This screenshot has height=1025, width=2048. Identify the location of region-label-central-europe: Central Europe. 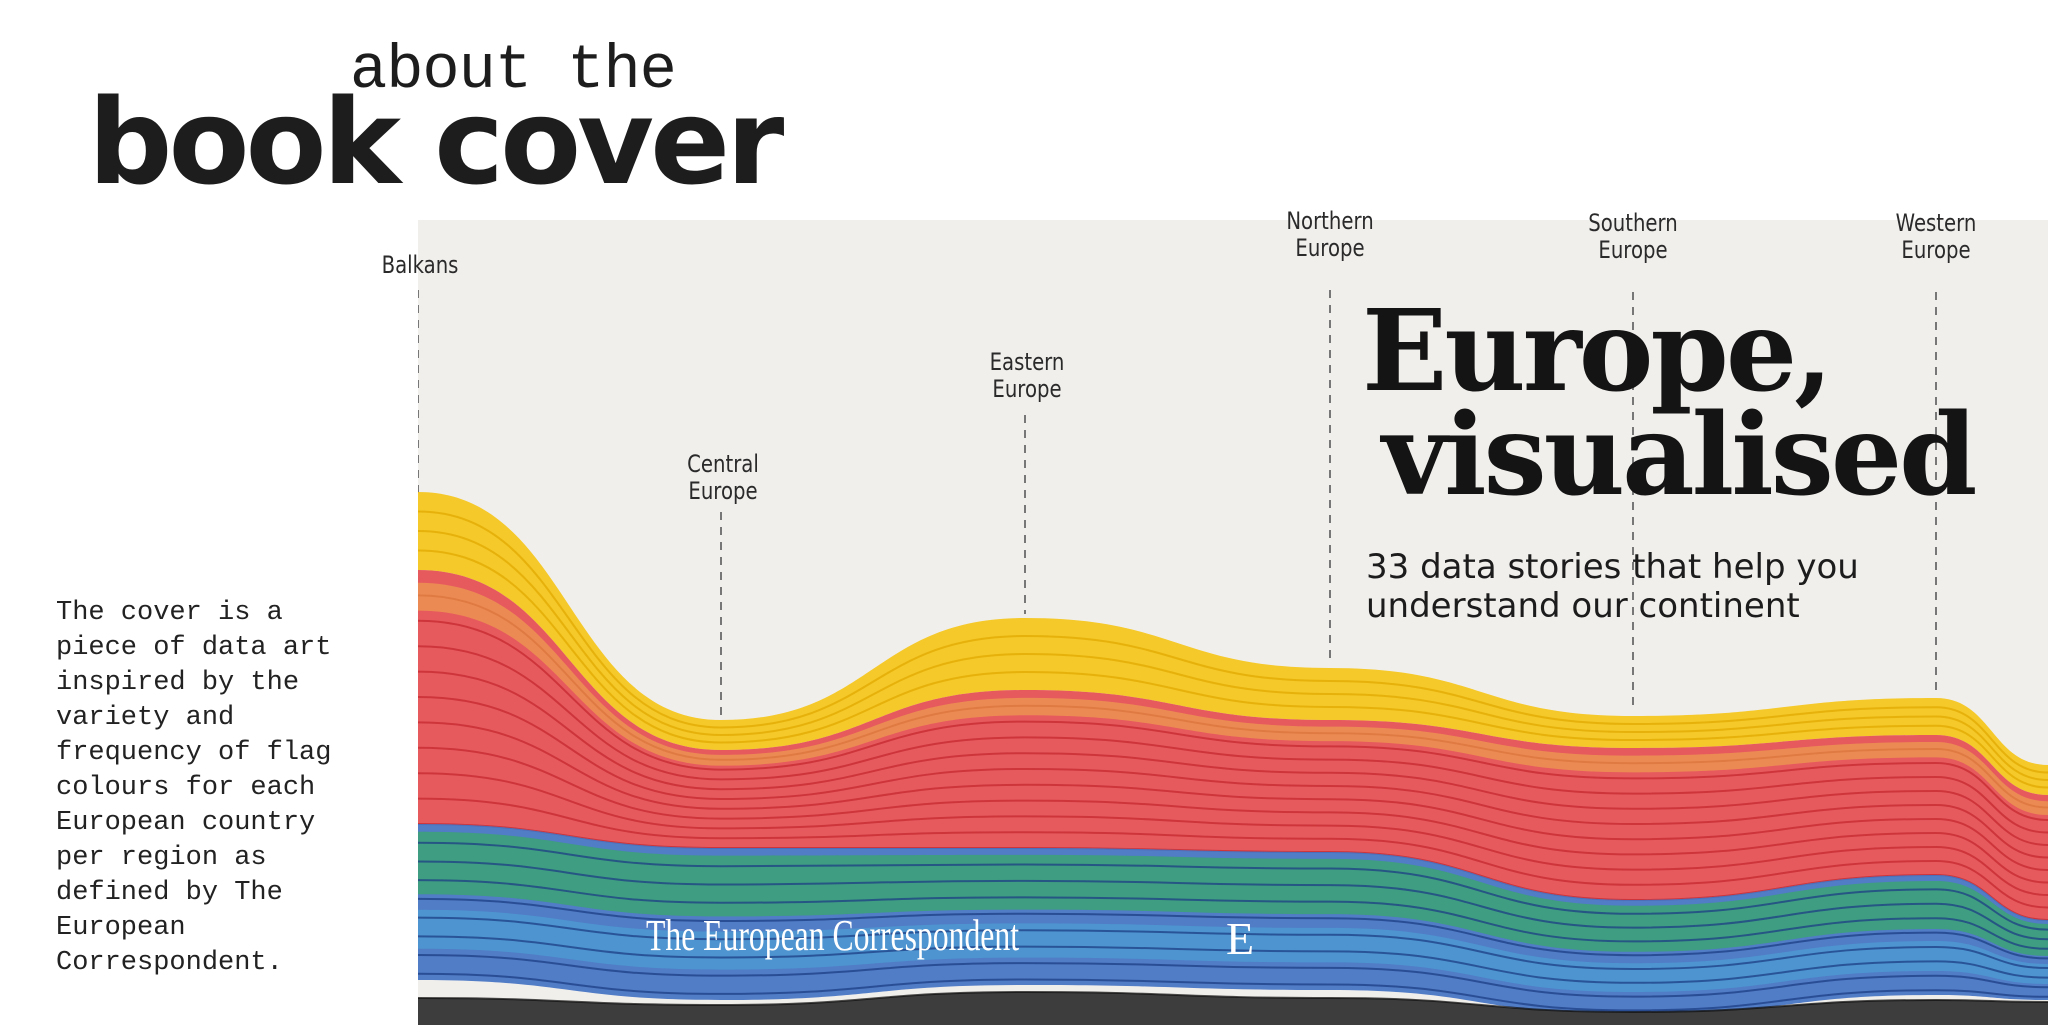
(722, 478).